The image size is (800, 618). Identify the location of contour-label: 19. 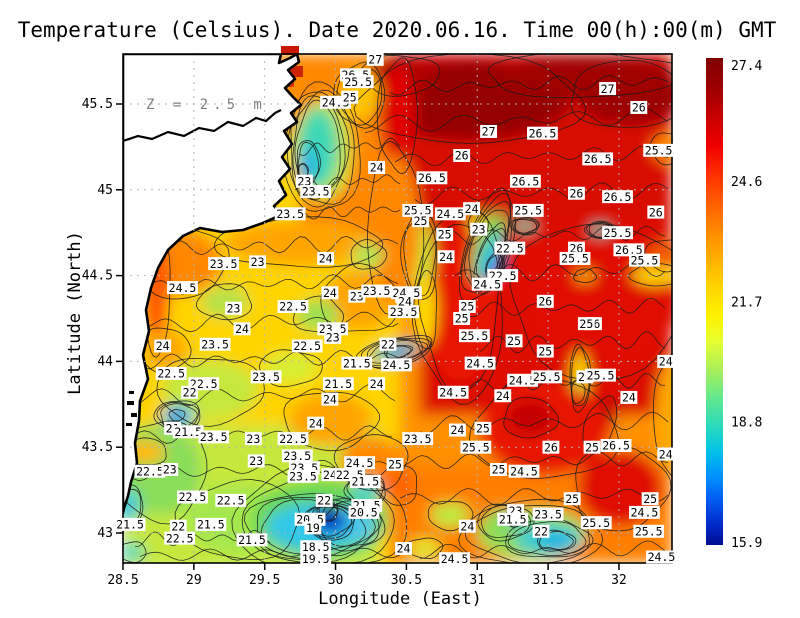
(313, 528).